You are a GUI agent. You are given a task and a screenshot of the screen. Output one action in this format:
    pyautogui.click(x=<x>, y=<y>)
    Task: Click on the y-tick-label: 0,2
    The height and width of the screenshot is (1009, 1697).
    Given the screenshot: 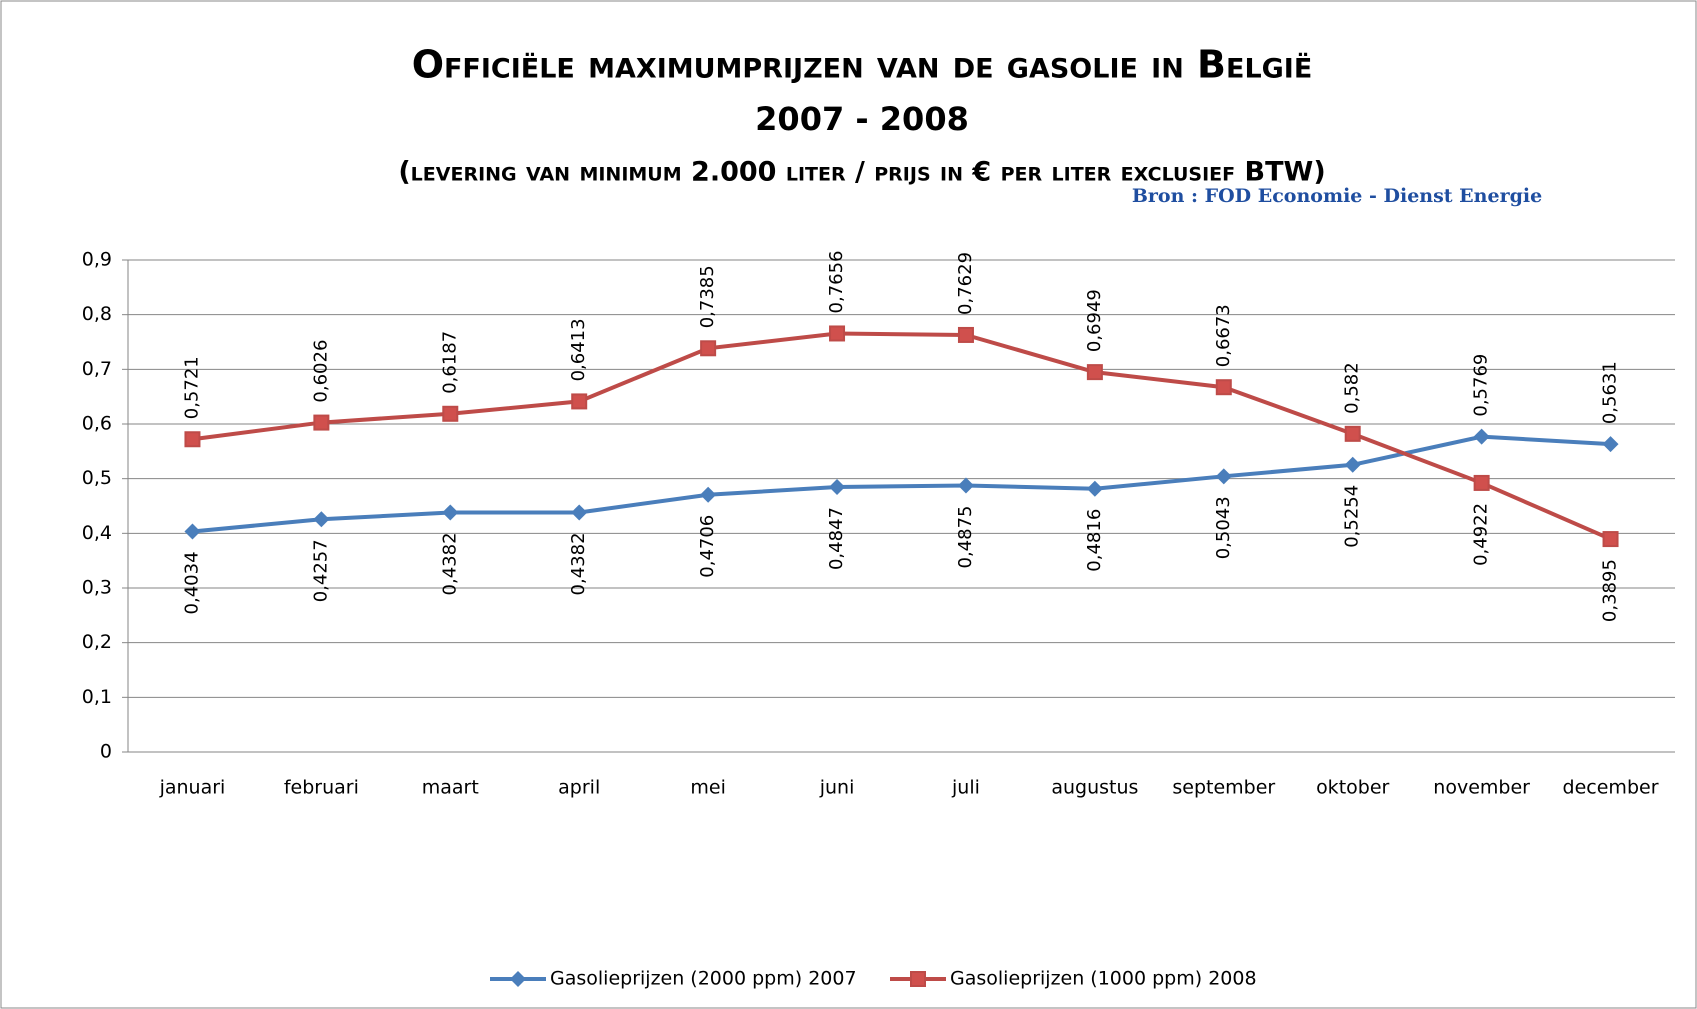 What is the action you would take?
    pyautogui.click(x=97, y=642)
    